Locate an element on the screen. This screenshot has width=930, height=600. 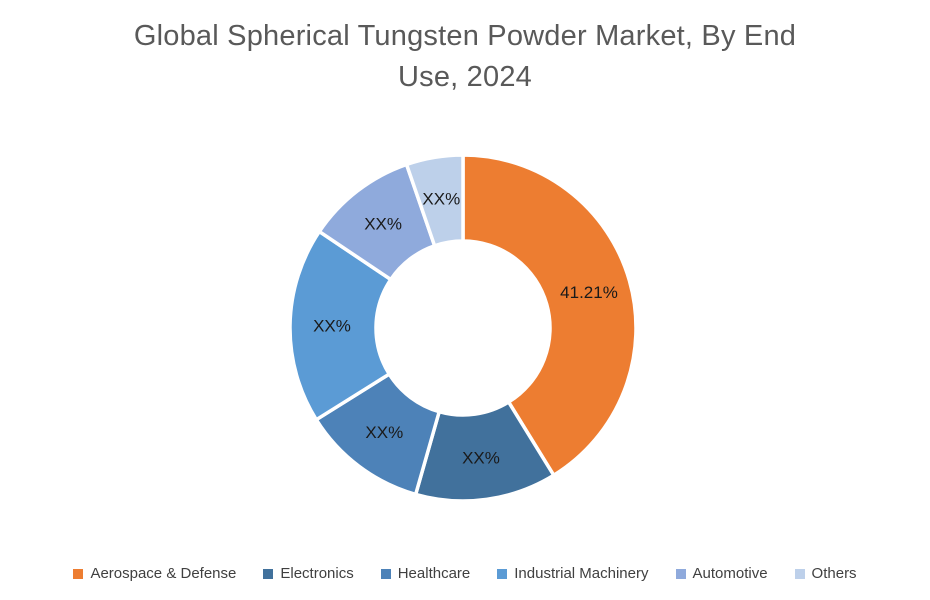
slice-industrial-machinery is located at coordinates (340, 325).